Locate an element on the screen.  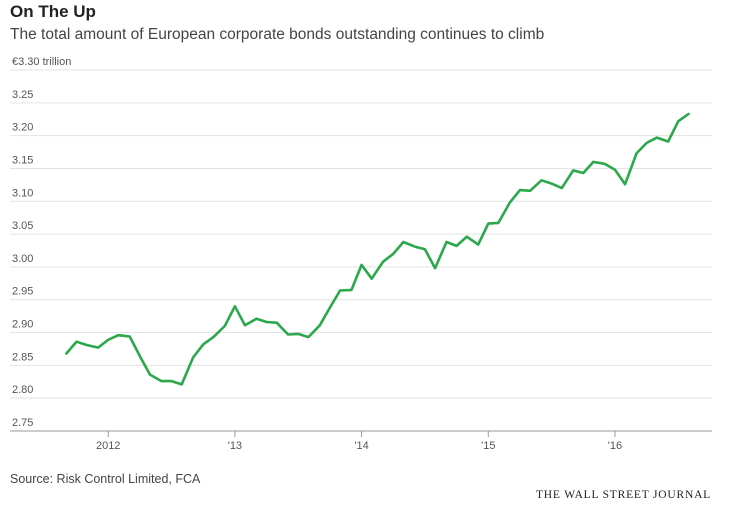
y-tick-label: 3.25 is located at coordinates (22, 95).